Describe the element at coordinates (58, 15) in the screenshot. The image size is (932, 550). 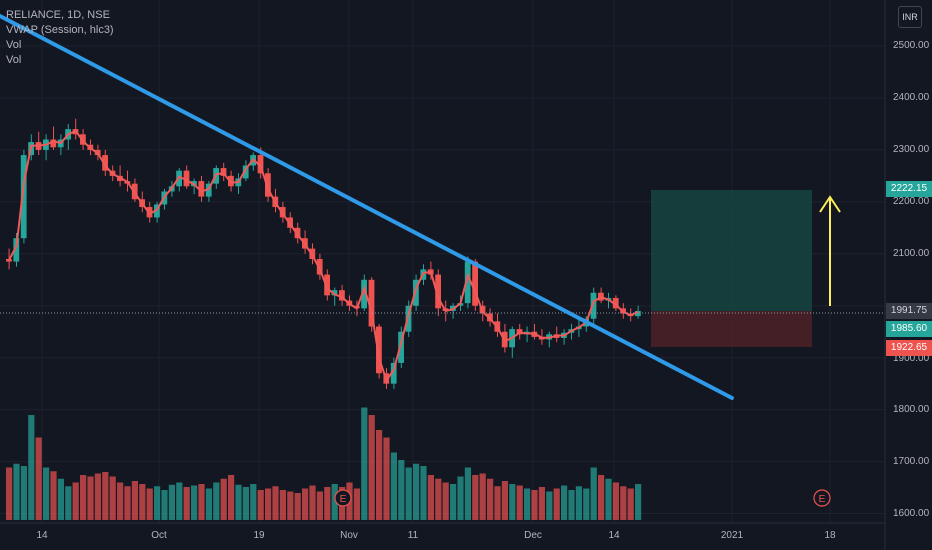
I see `symbol-label: RELIANCE, 1D, NSE` at that location.